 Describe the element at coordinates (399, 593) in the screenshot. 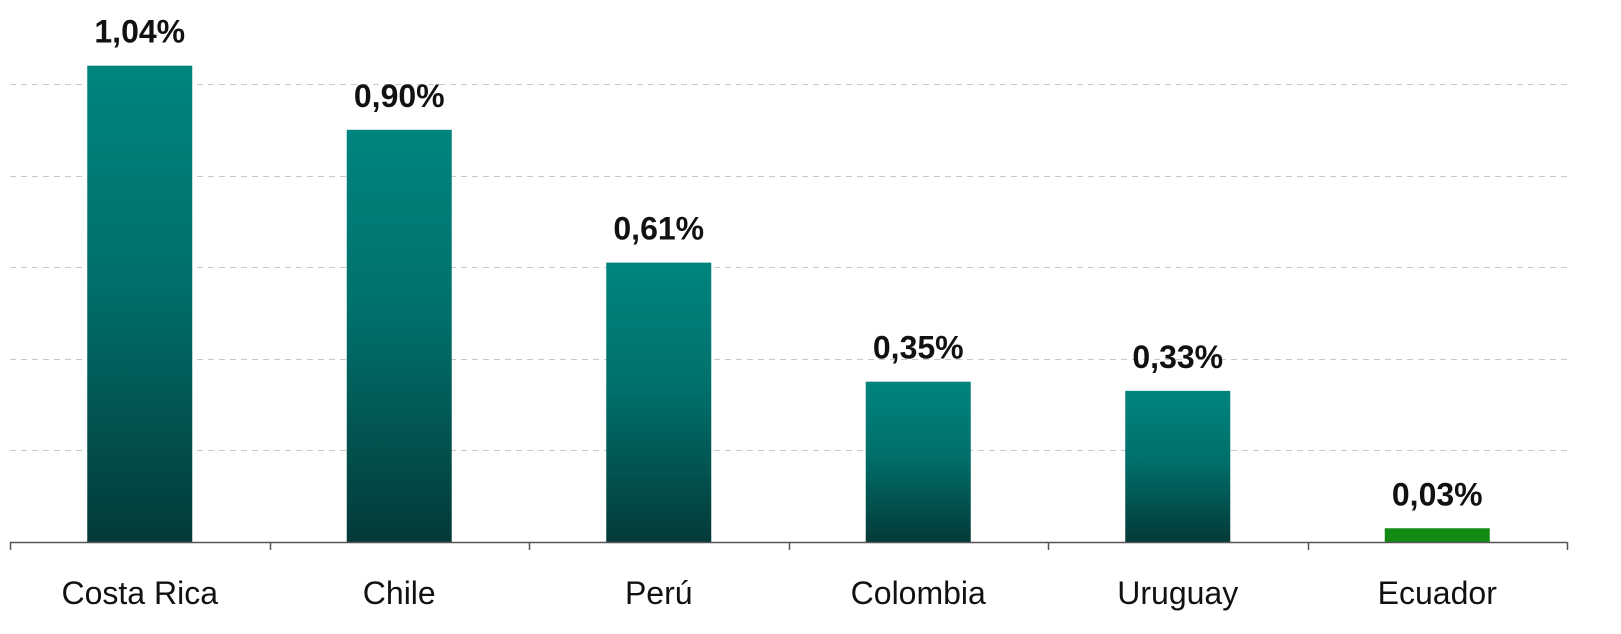

I see `category-label: Chile` at that location.